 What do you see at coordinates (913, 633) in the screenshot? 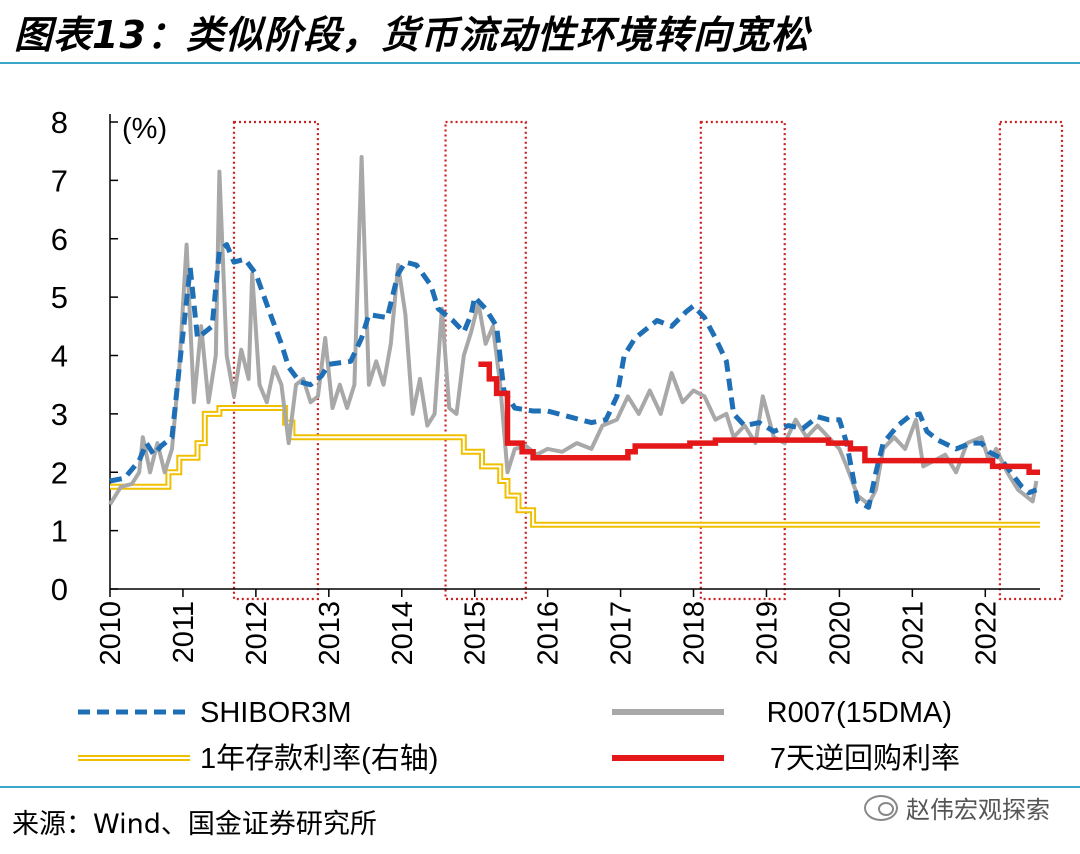
I see `x-tick-label: 2021` at bounding box center [913, 633].